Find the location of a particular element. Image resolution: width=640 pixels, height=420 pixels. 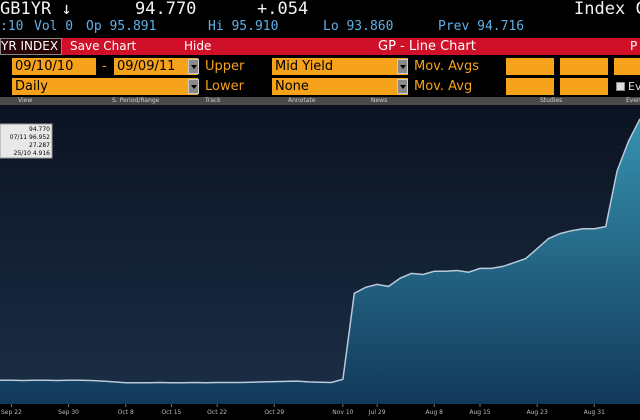

x-axis-strip is located at coordinates (320, 412).